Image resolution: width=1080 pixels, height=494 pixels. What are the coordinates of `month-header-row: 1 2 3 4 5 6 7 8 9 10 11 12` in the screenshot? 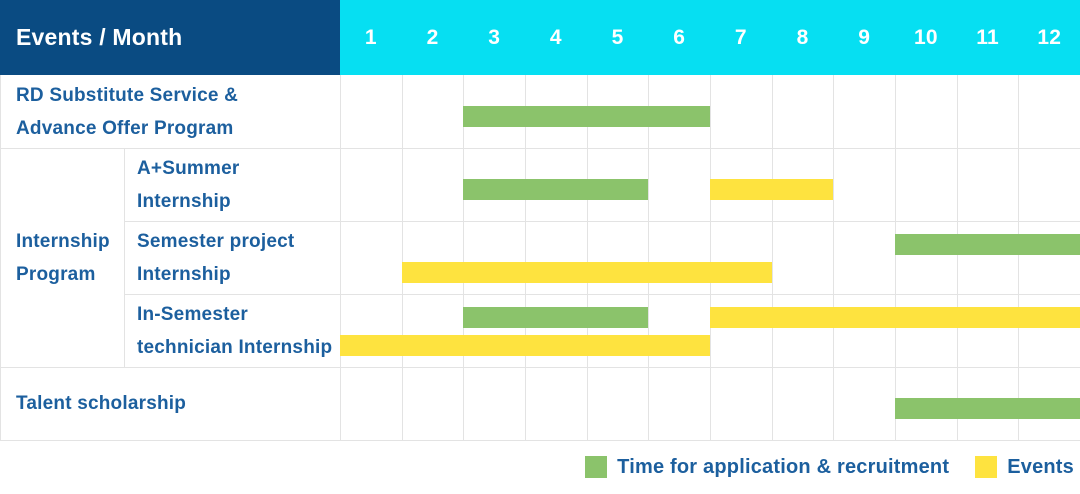 It's located at (710, 37).